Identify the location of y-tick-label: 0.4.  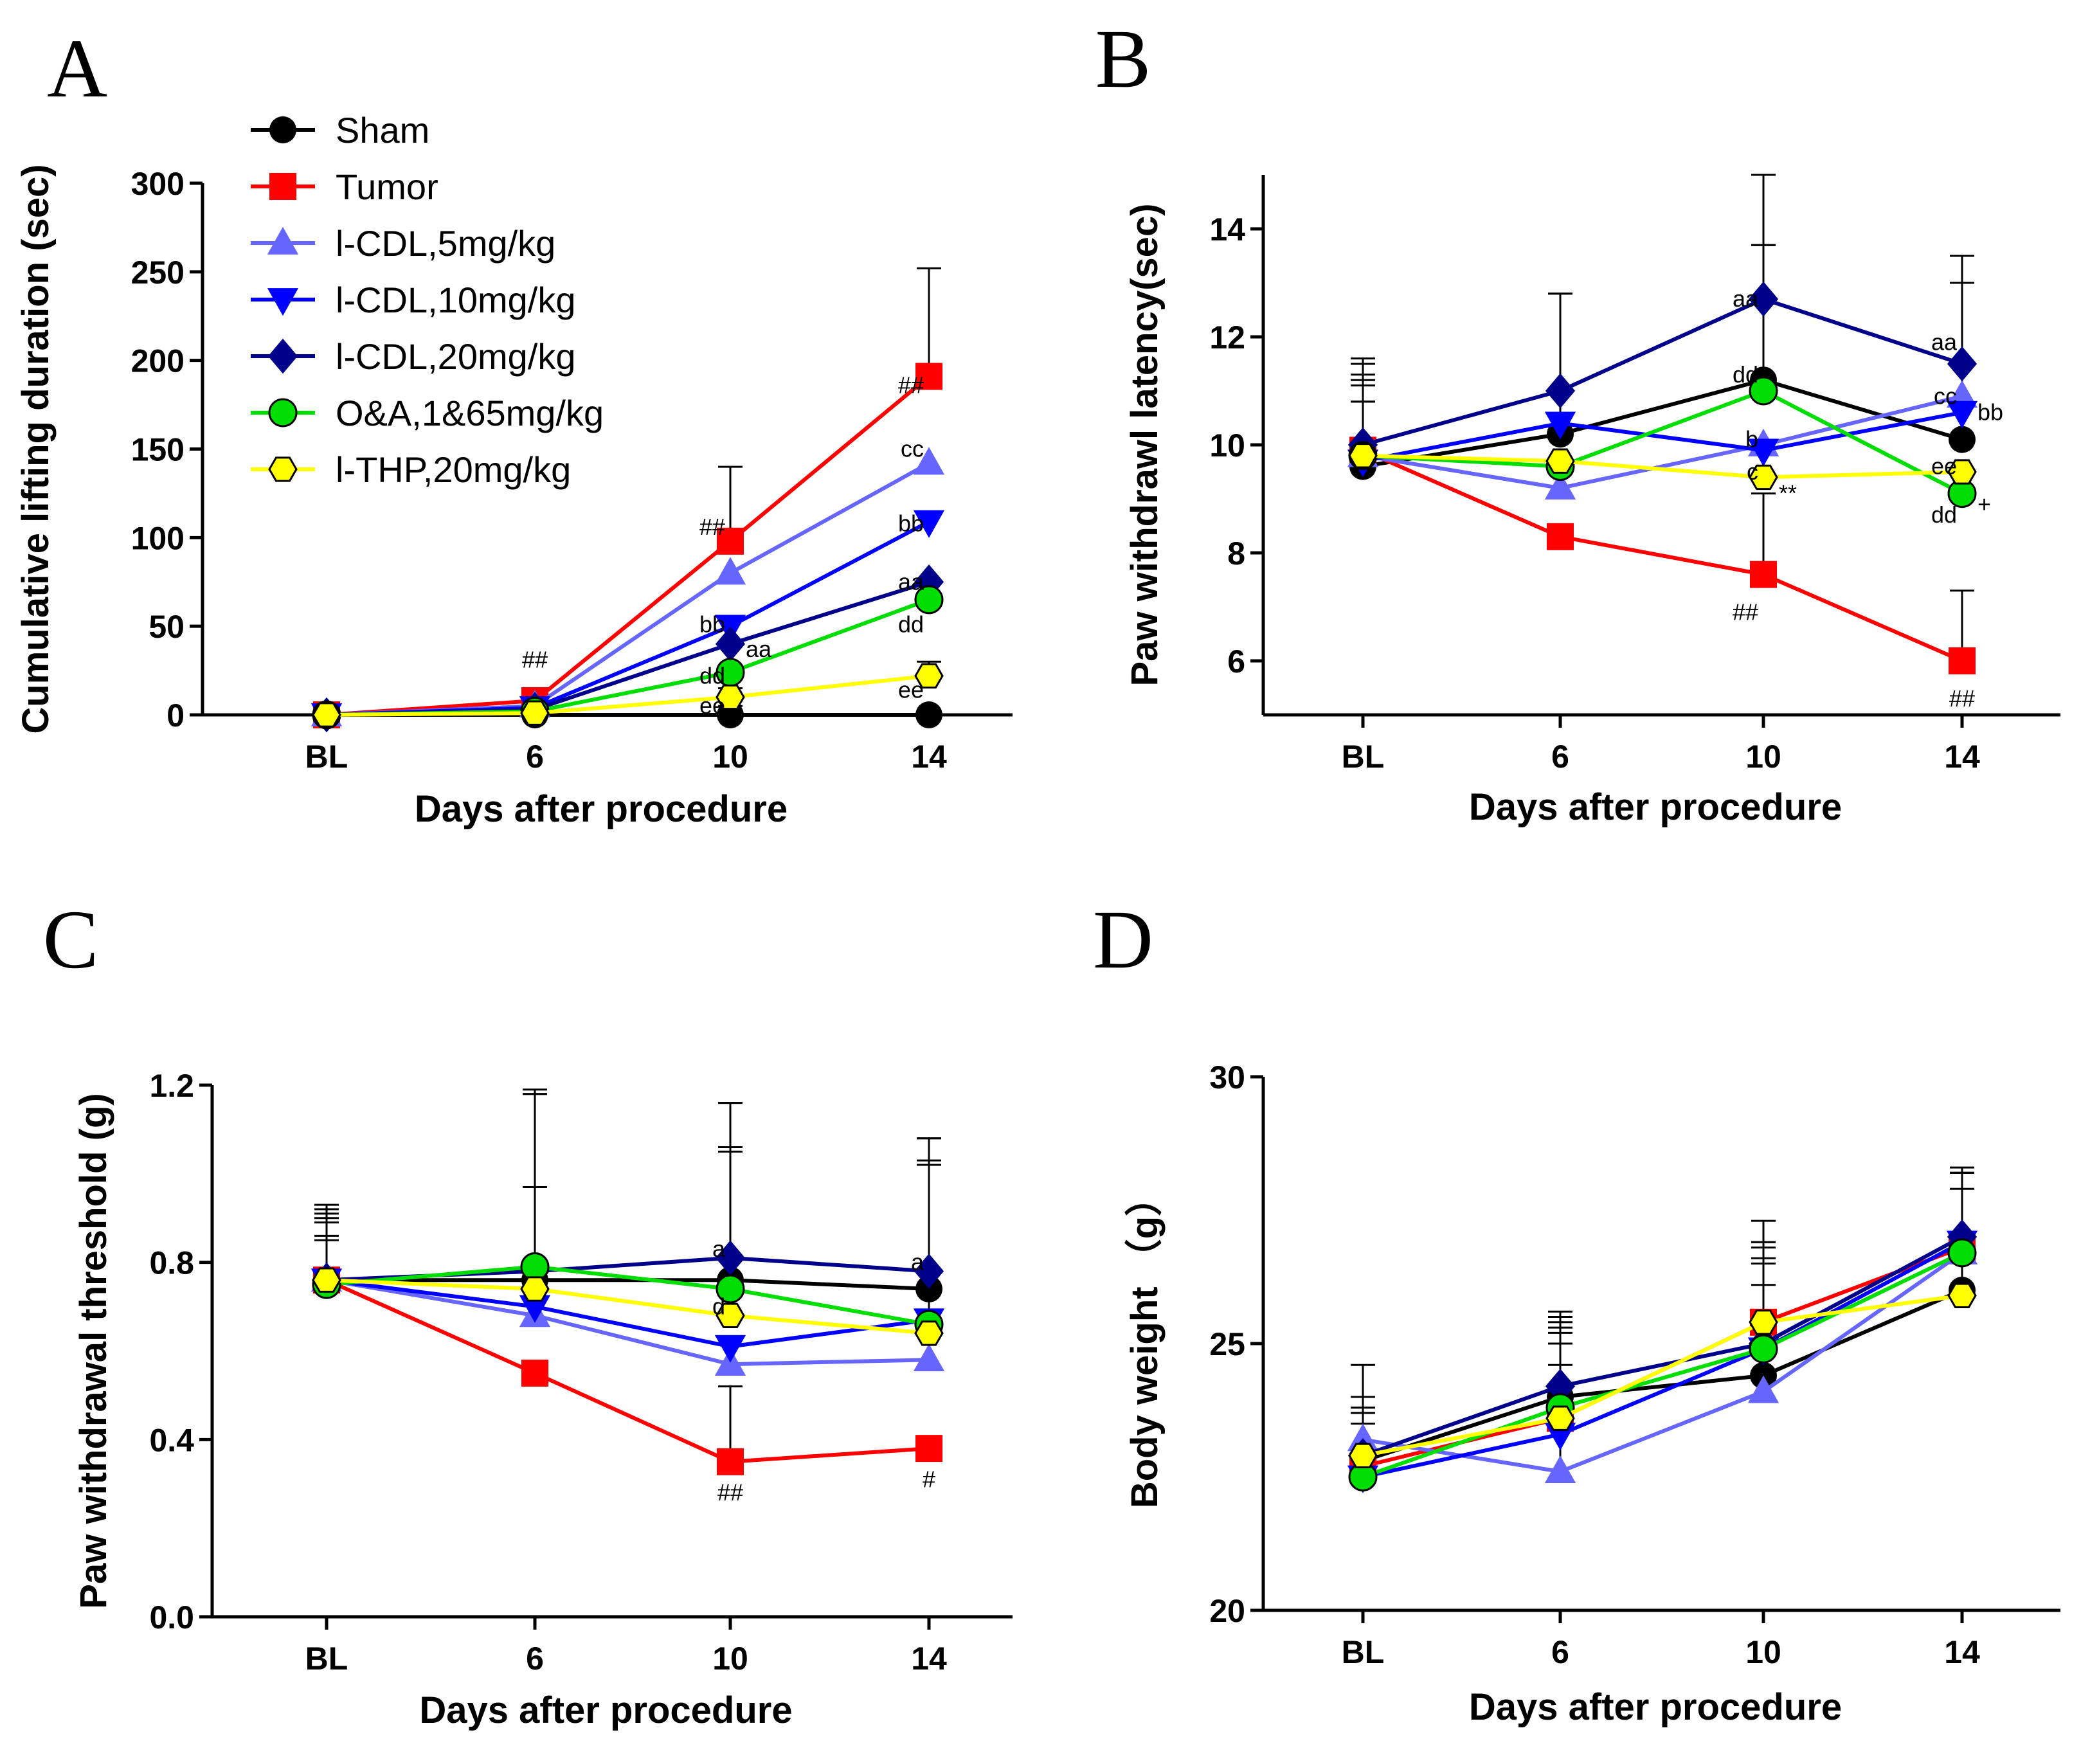
(171, 1440).